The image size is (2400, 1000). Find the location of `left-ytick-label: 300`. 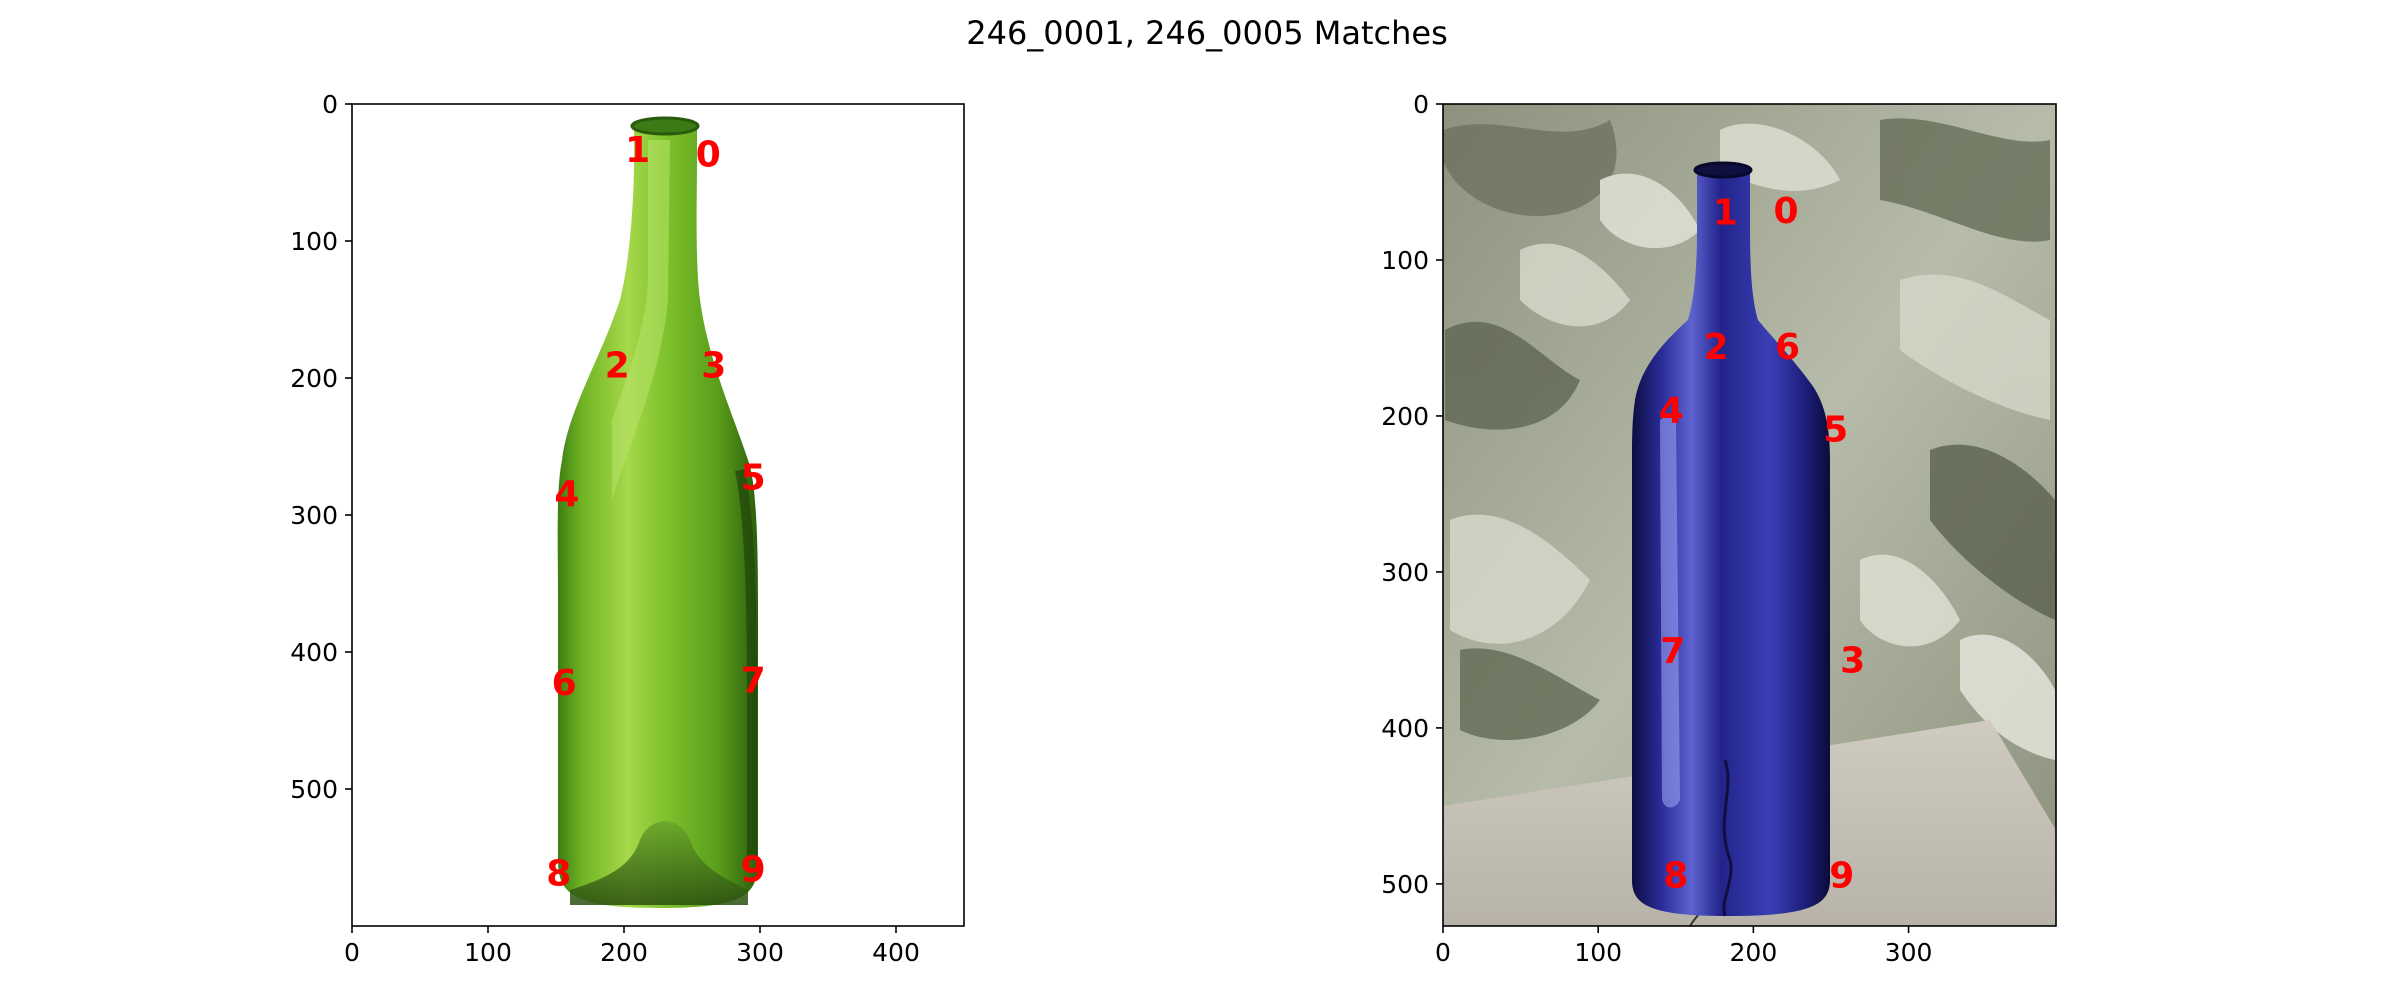

left-ytick-label: 300 is located at coordinates (314, 515).